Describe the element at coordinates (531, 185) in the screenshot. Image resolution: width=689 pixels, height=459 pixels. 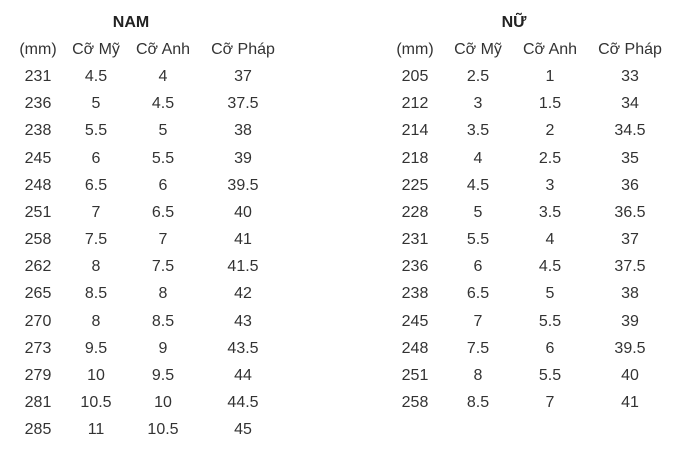
I see `table-row: 225 4.5 3 36` at that location.